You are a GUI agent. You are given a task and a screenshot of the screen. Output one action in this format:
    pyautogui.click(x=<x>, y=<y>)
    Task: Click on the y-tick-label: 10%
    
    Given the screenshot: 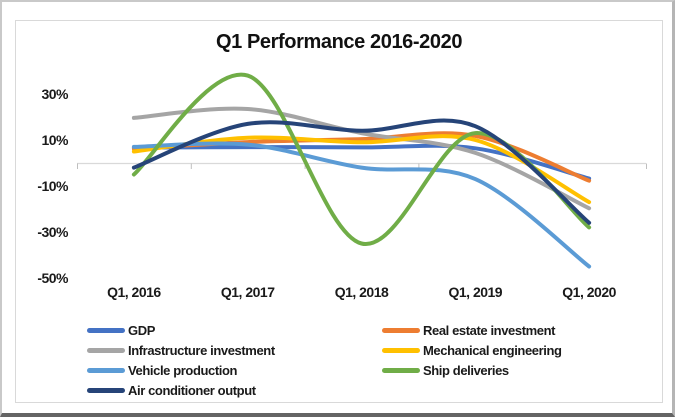 What is the action you would take?
    pyautogui.click(x=54, y=140)
    